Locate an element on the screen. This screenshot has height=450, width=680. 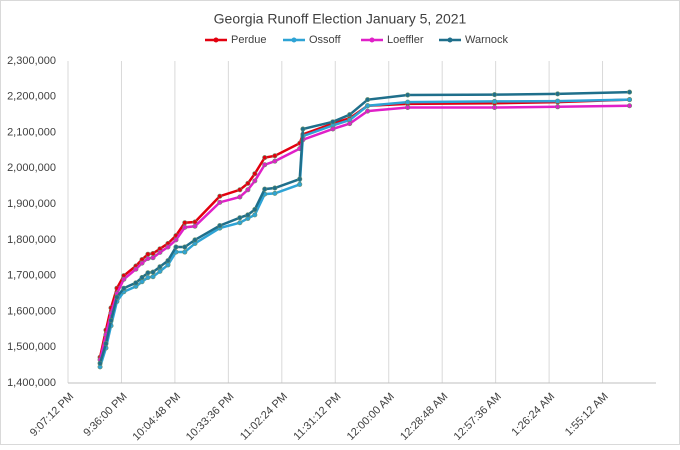
y-tick-label: 2,200,000 is located at coordinates (31, 97).